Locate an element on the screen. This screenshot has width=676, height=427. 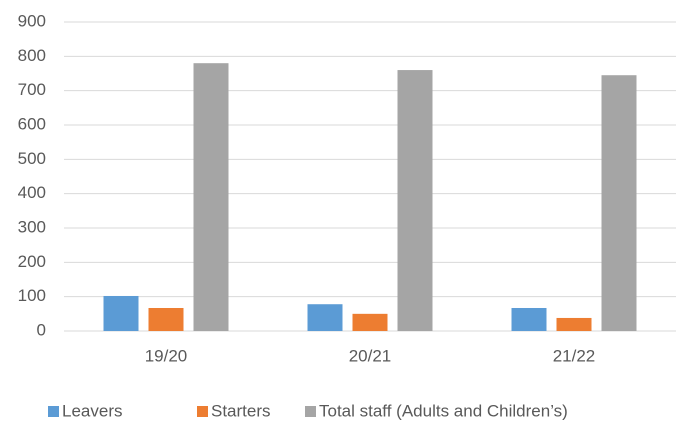
y-tick-label: 500 is located at coordinates (32, 158).